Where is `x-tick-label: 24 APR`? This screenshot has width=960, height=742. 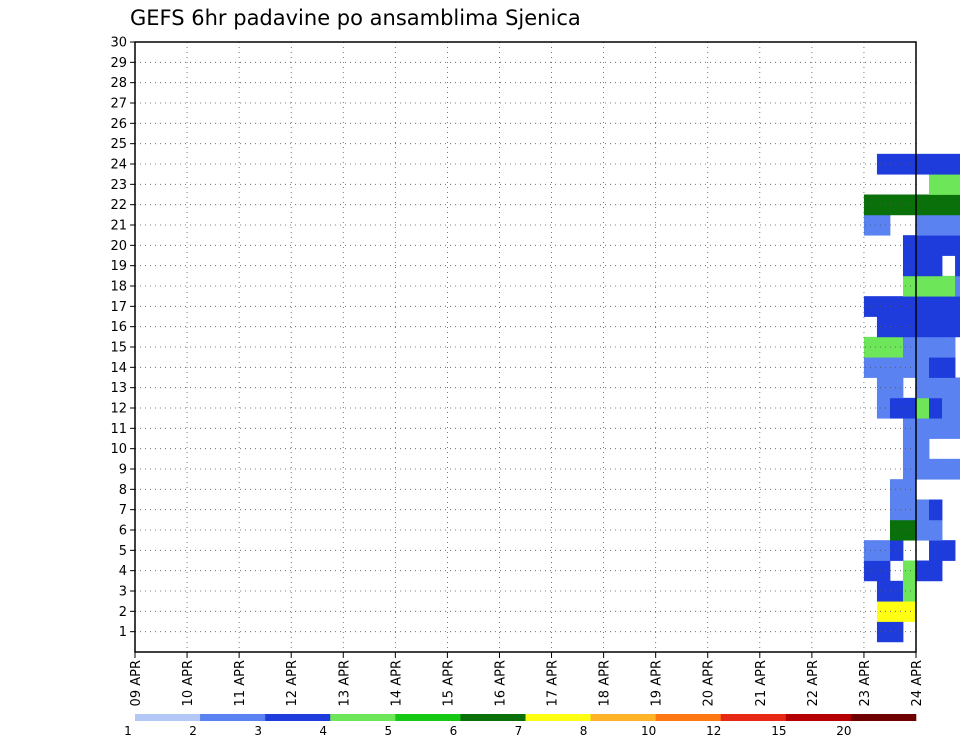 x-tick-label: 24 APR is located at coordinates (917, 683).